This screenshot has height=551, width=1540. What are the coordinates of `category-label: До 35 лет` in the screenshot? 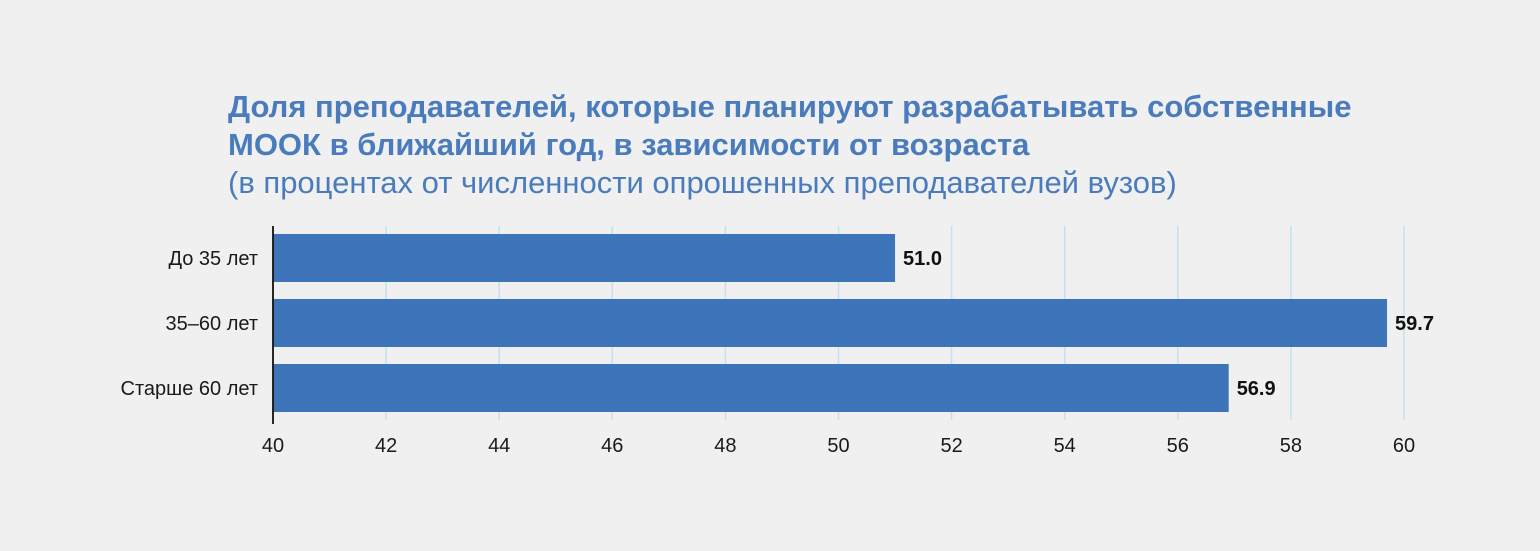 It's located at (213, 259).